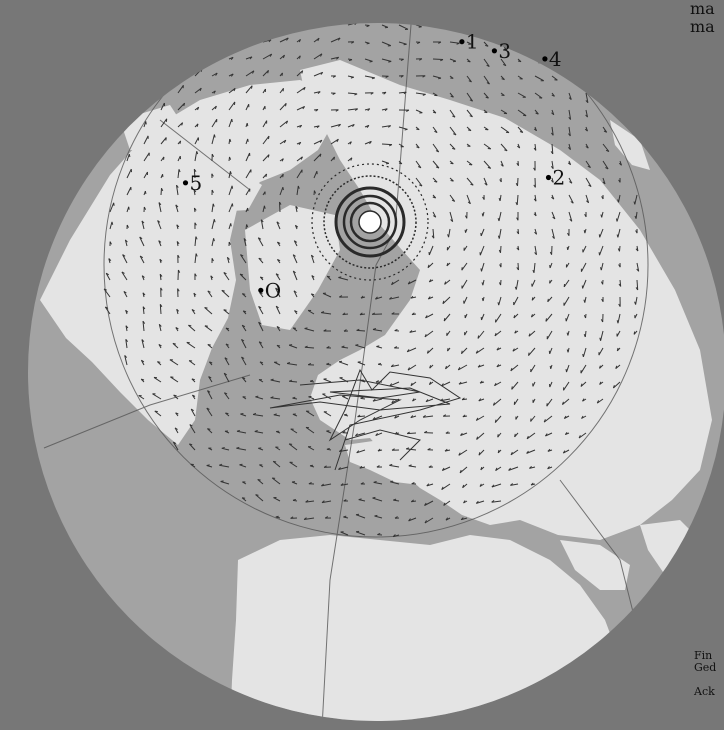  I want to click on polar-vortex, so click(370, 222).